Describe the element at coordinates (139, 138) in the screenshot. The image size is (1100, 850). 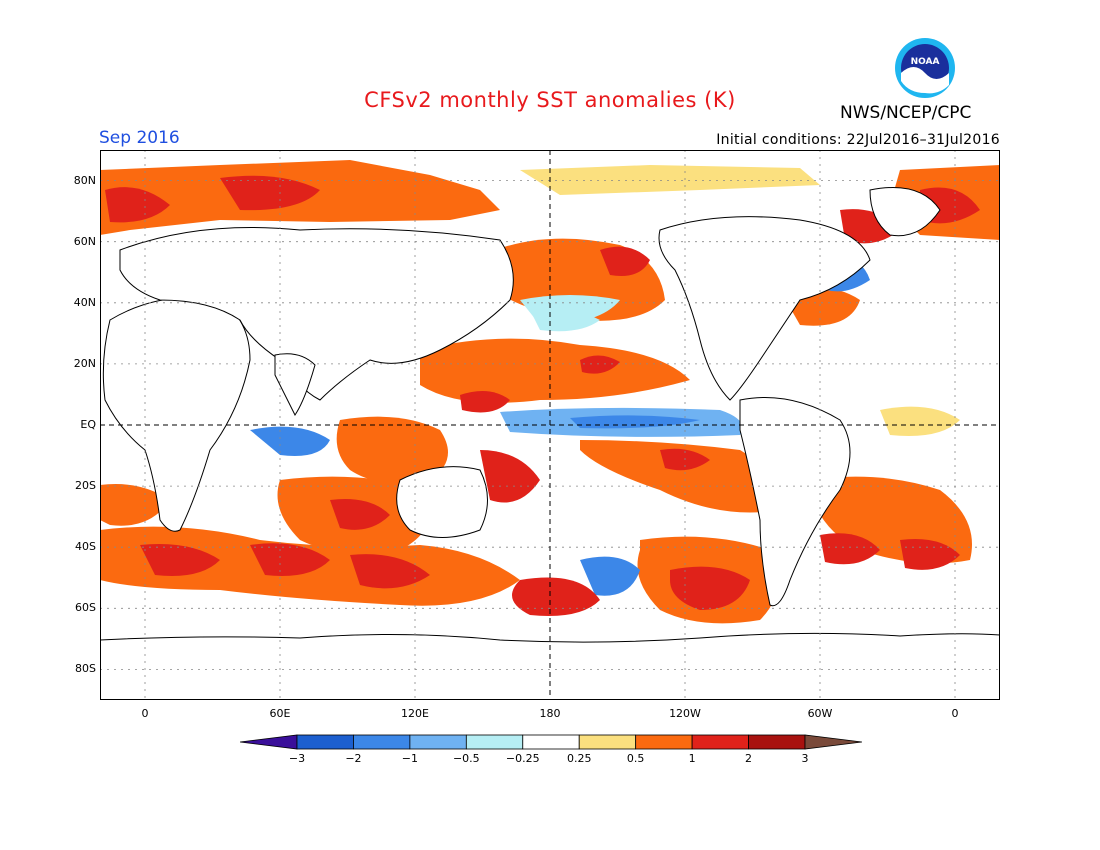
I see `forecast-month: Sep 2016` at that location.